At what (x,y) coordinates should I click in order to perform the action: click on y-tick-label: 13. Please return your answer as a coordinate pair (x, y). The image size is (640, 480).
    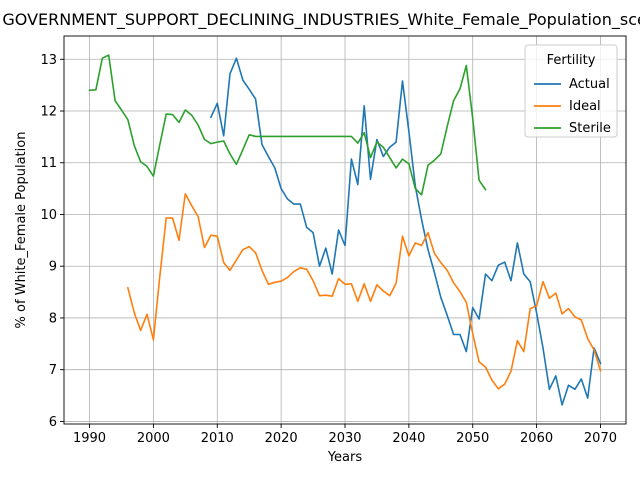
    Looking at the image, I should click on (48, 60).